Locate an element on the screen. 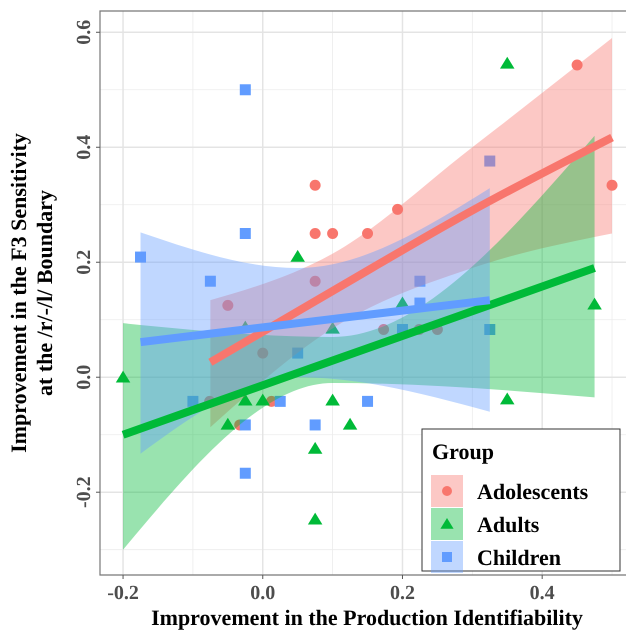 The width and height of the screenshot is (633, 636). x-tick-label: -0.2 is located at coordinates (123, 593).